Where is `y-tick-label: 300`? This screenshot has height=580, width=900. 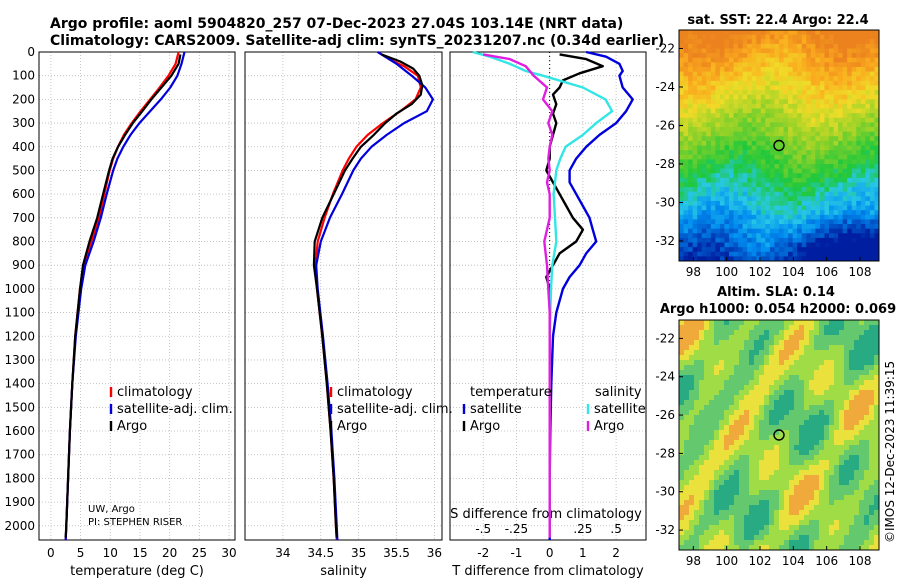
y-tick-label: 300 is located at coordinates (23, 123).